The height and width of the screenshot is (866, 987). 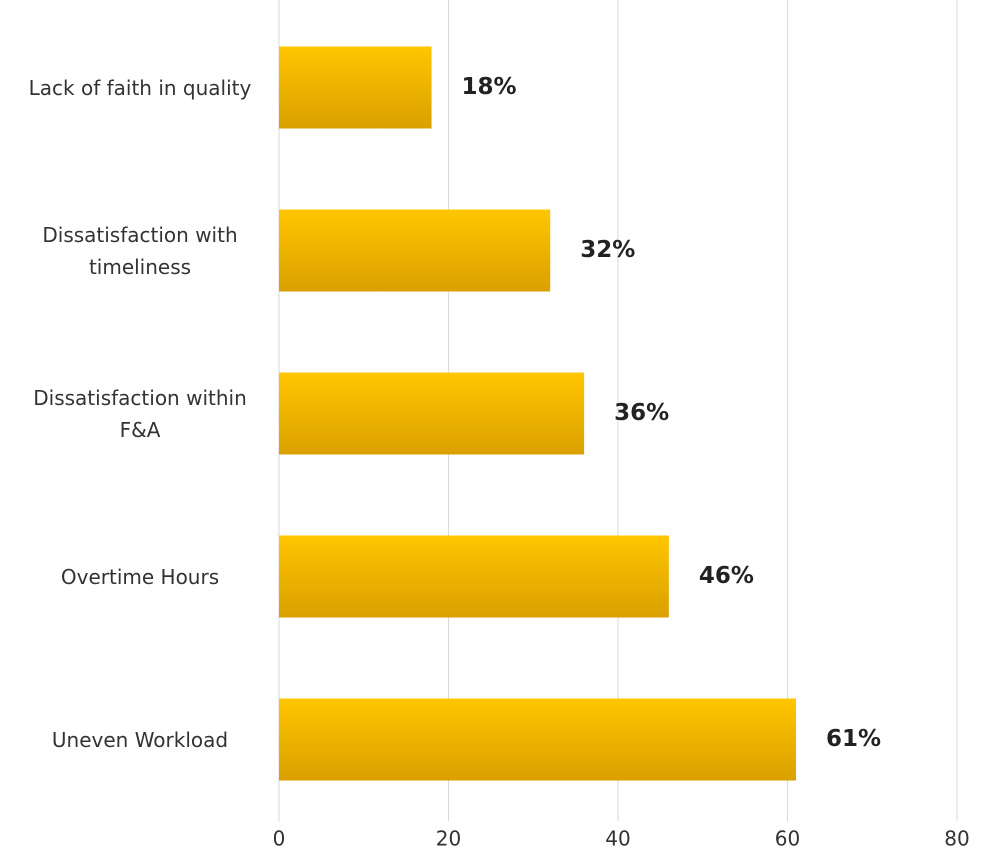 What do you see at coordinates (140, 413) in the screenshot?
I see `y-tick-label: Dissatisfaction within F&A` at bounding box center [140, 413].